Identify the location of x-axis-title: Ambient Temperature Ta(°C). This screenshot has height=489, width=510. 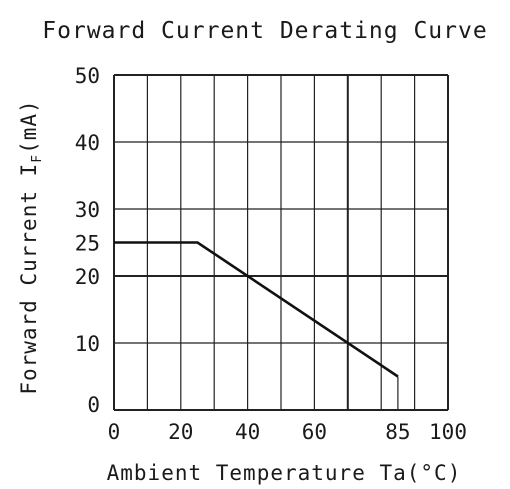
(284, 473).